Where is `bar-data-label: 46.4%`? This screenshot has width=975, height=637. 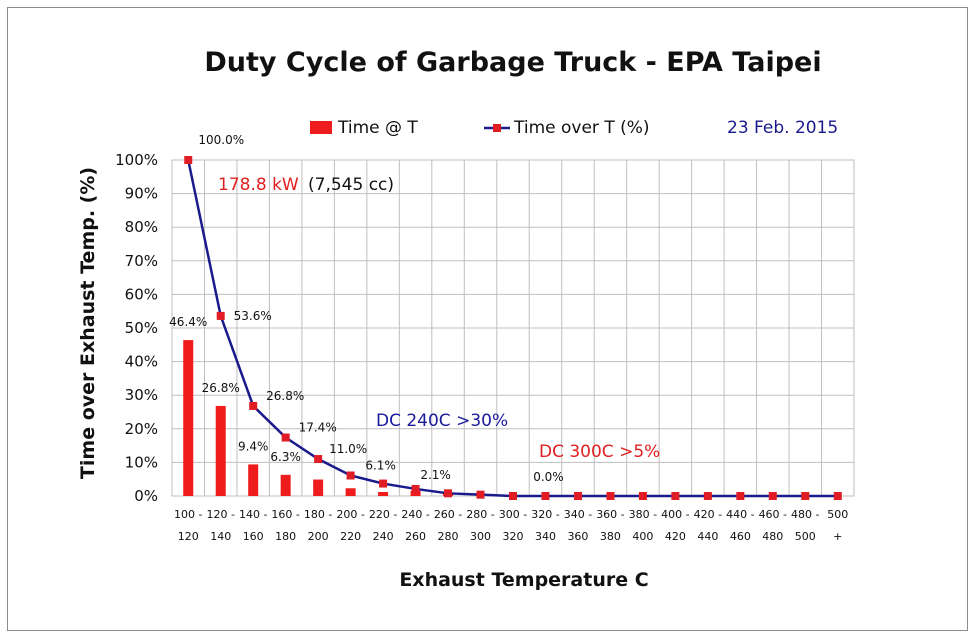 bar-data-label: 46.4% is located at coordinates (188, 322).